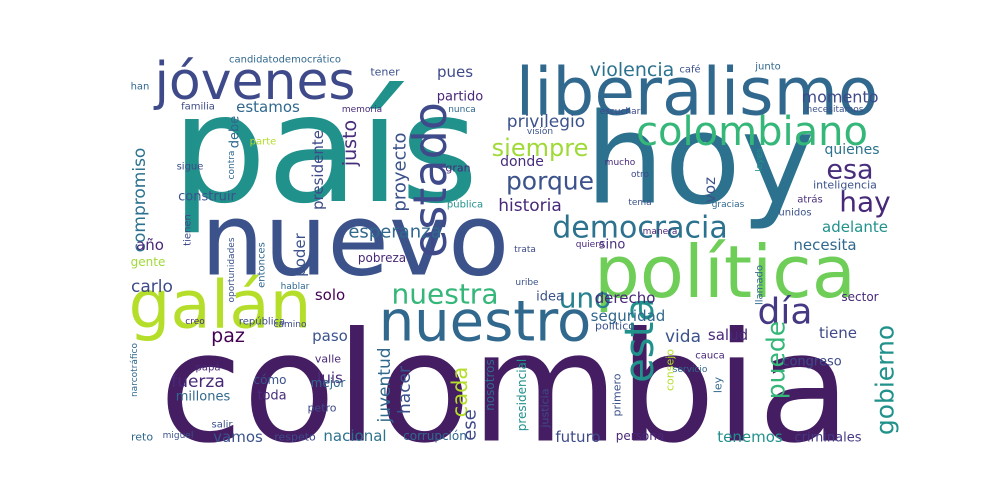 The height and width of the screenshot is (500, 1000). Describe the element at coordinates (321, 408) in the screenshot. I see `word: petro` at that location.